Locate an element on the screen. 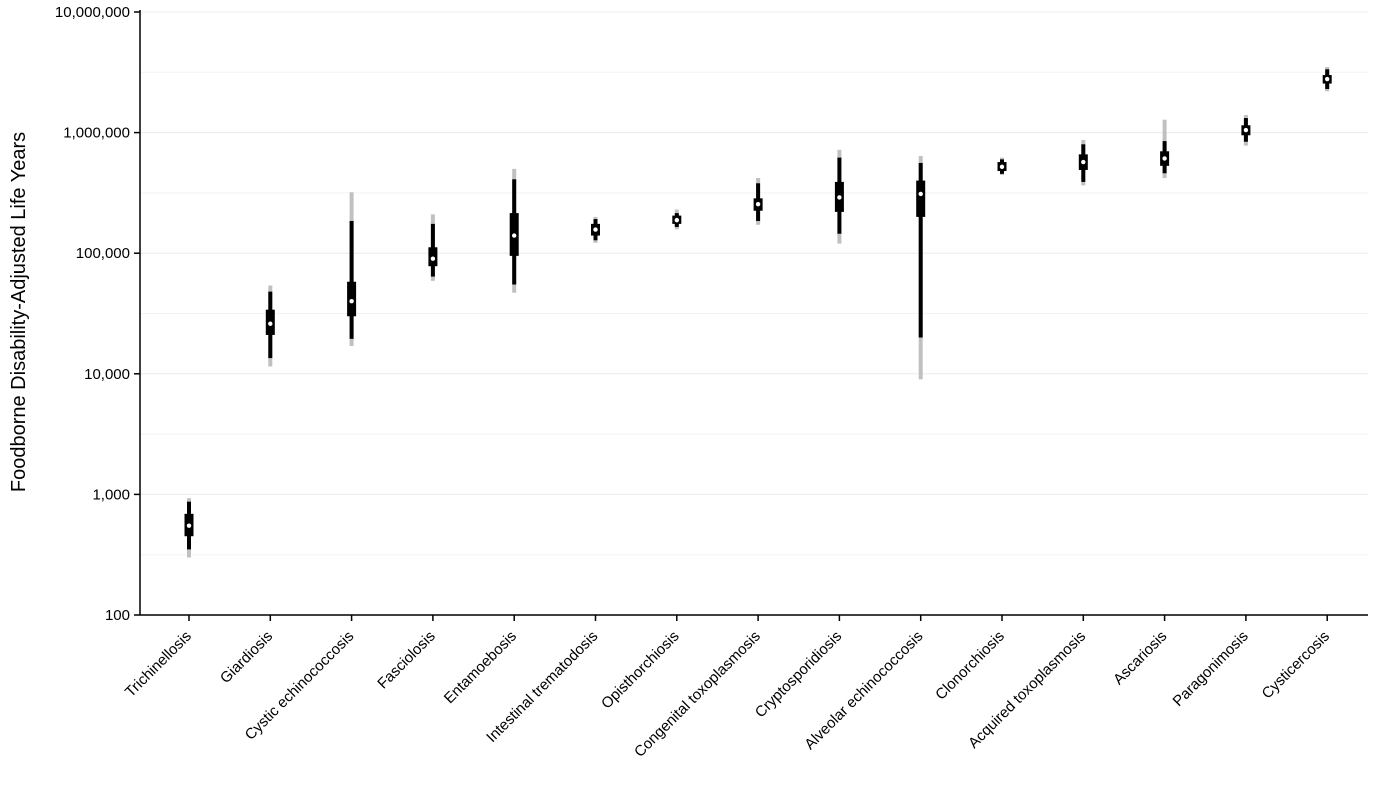 The image size is (1385, 800). y-ticks: 100 1,000 10,000 100,000 1,000,000 10,000,000 is located at coordinates (97, 314).